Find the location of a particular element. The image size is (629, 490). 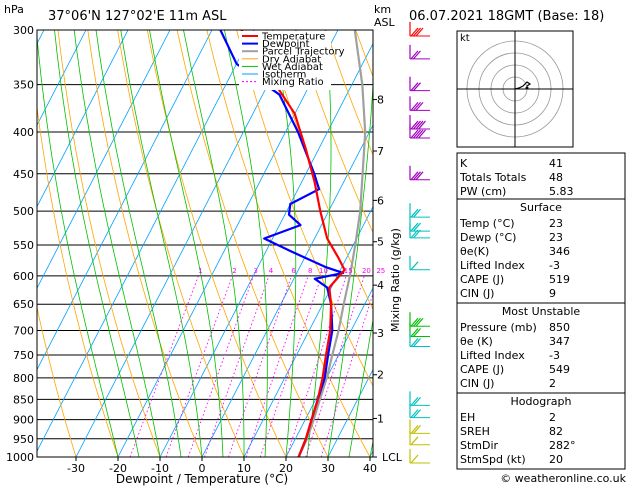

indices-value: 5.83 is located at coordinates (561, 191).